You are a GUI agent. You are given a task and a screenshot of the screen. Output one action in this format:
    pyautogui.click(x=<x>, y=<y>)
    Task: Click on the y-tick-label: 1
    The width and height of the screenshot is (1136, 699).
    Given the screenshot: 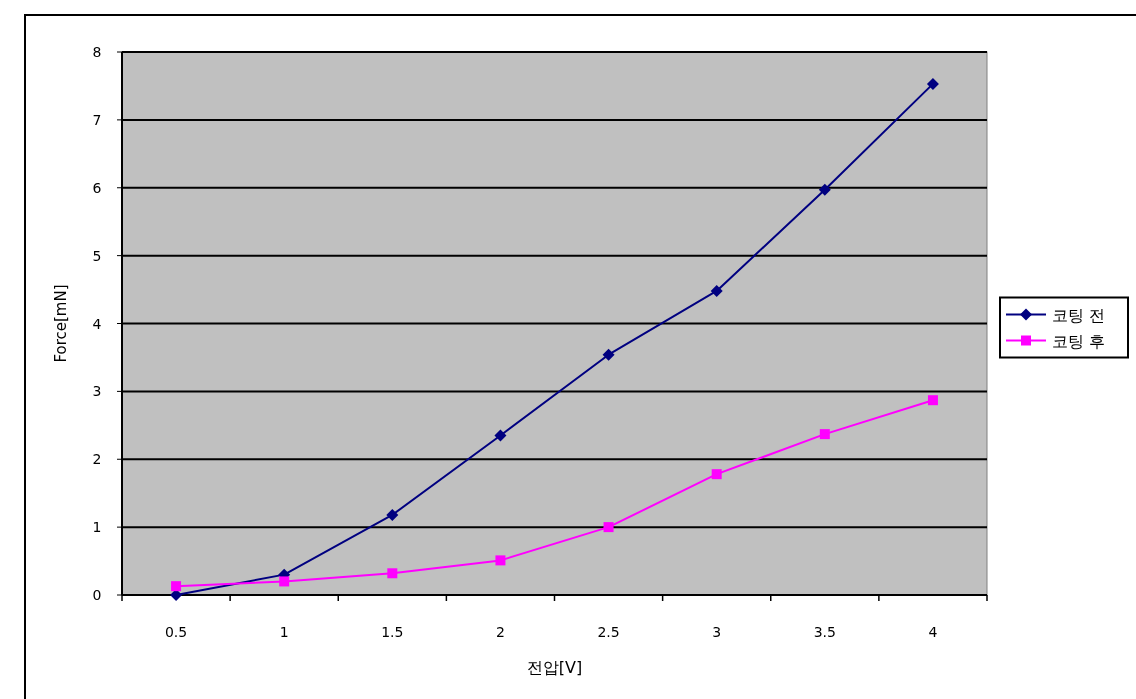 What is the action you would take?
    pyautogui.click(x=97, y=527)
    